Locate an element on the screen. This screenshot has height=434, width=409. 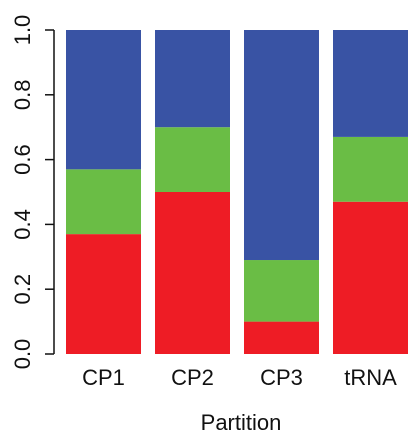
x-tick-labels: CP1 CP2 CP3 tRNA is located at coordinates (239, 377).